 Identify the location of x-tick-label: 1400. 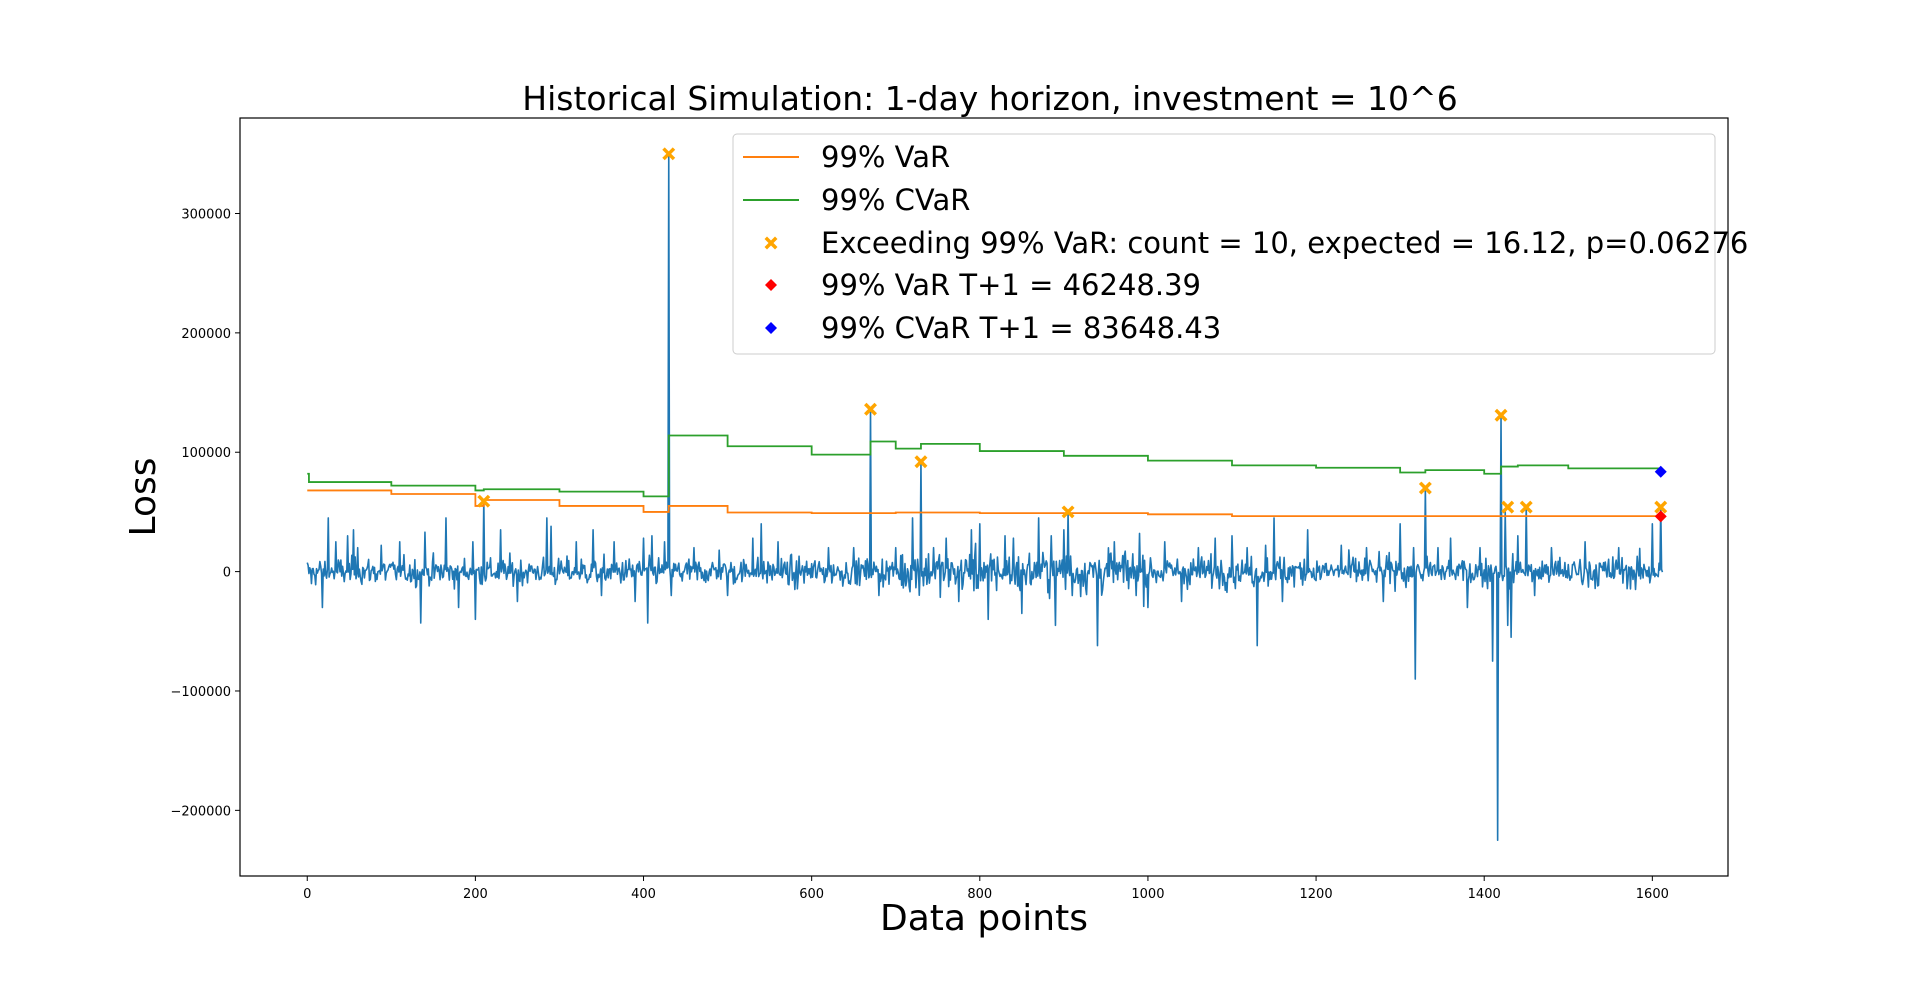
(1484, 894).